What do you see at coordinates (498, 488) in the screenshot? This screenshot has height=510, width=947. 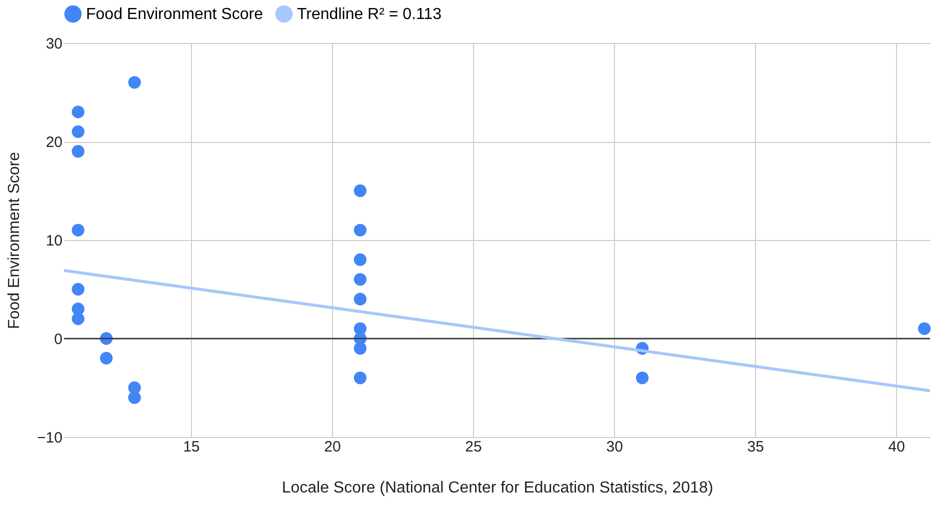 I see `x-axis-title: Locale Score (National Center for Education Statistics, 2018)` at bounding box center [498, 488].